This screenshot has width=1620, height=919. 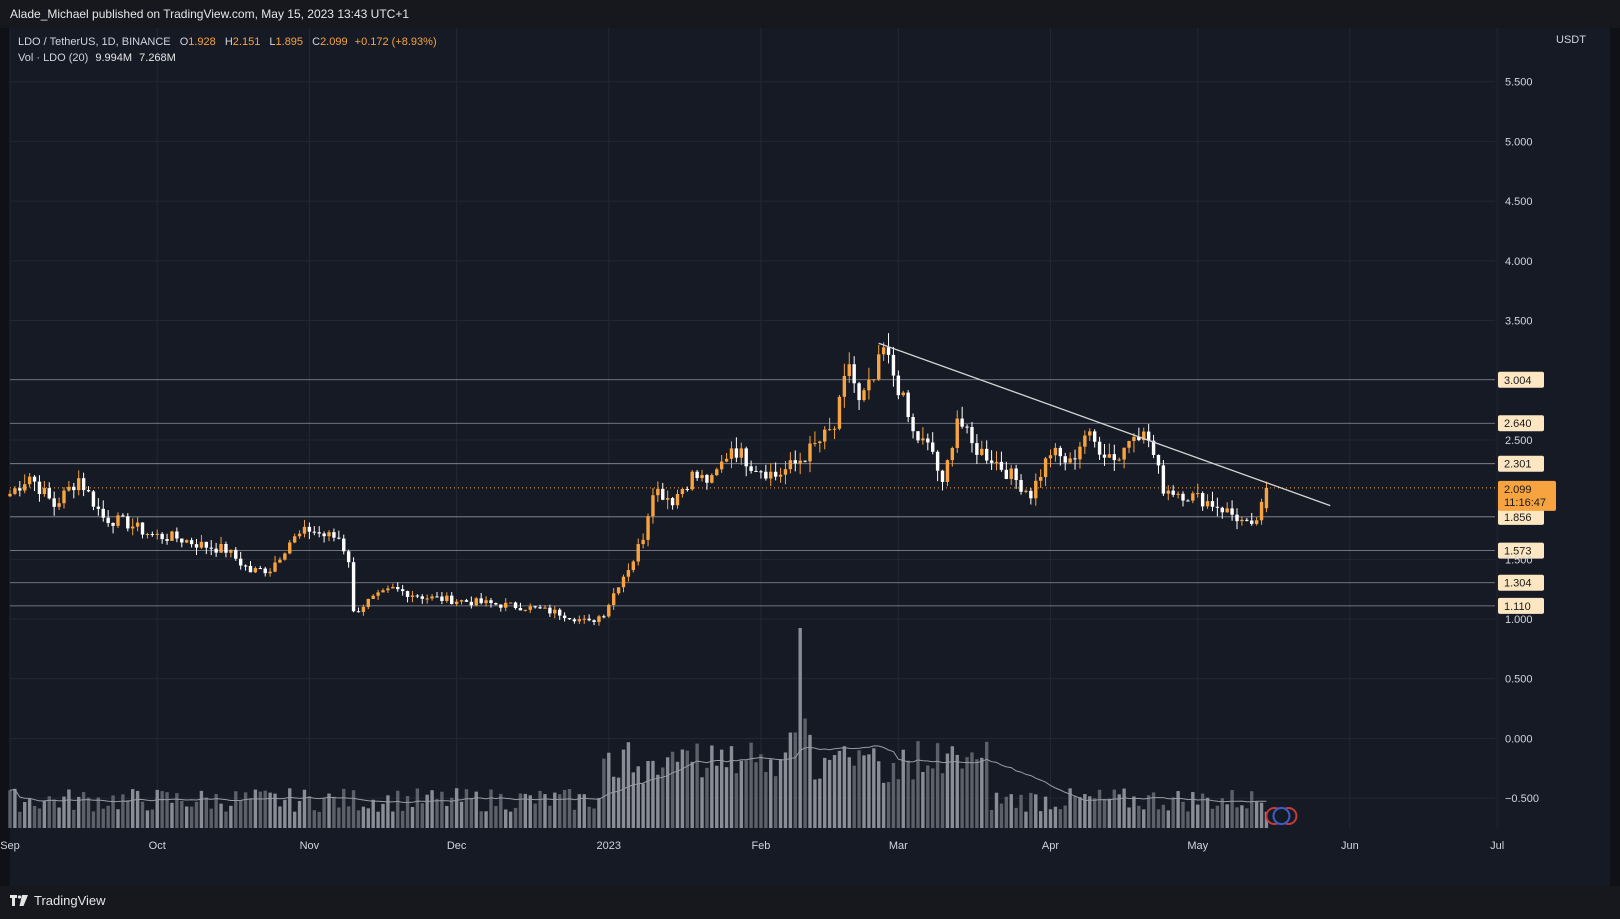 What do you see at coordinates (58, 900) in the screenshot?
I see `tradingview-logo: TradingView` at bounding box center [58, 900].